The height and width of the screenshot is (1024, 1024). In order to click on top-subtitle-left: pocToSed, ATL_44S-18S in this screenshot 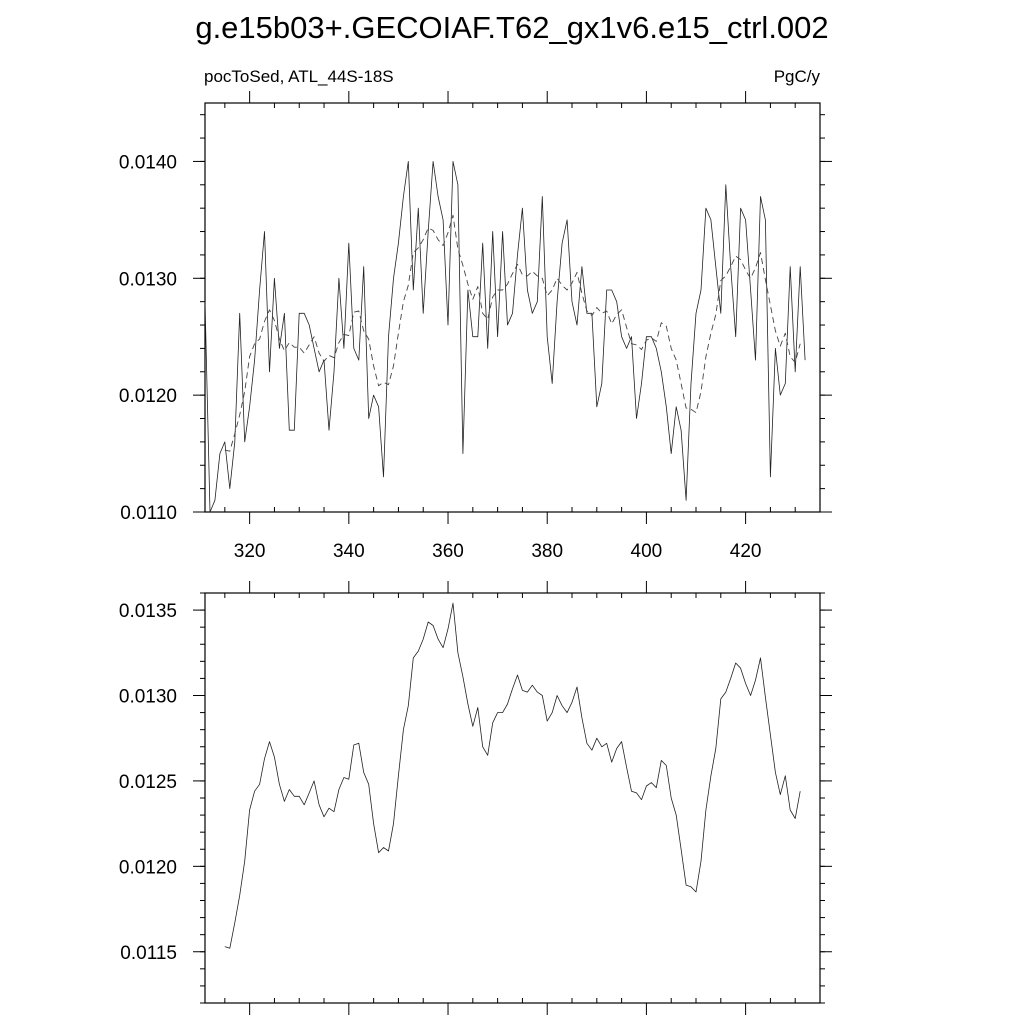, I will do `click(299, 76)`.